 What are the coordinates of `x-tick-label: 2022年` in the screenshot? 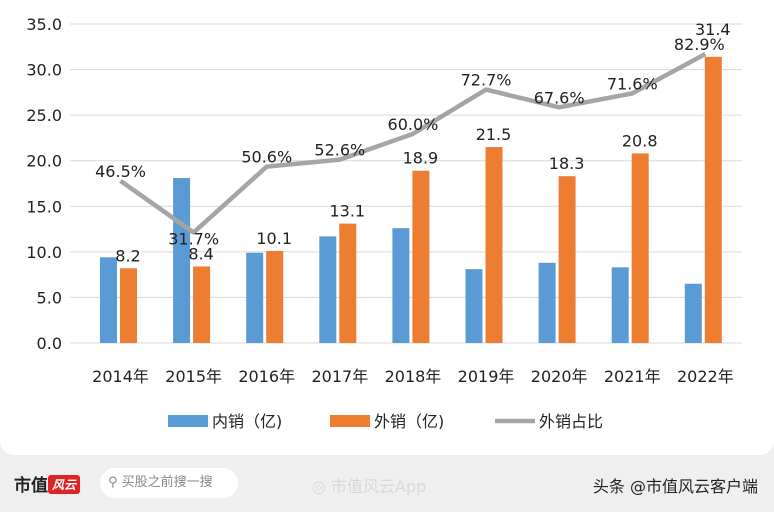 It's located at (705, 376).